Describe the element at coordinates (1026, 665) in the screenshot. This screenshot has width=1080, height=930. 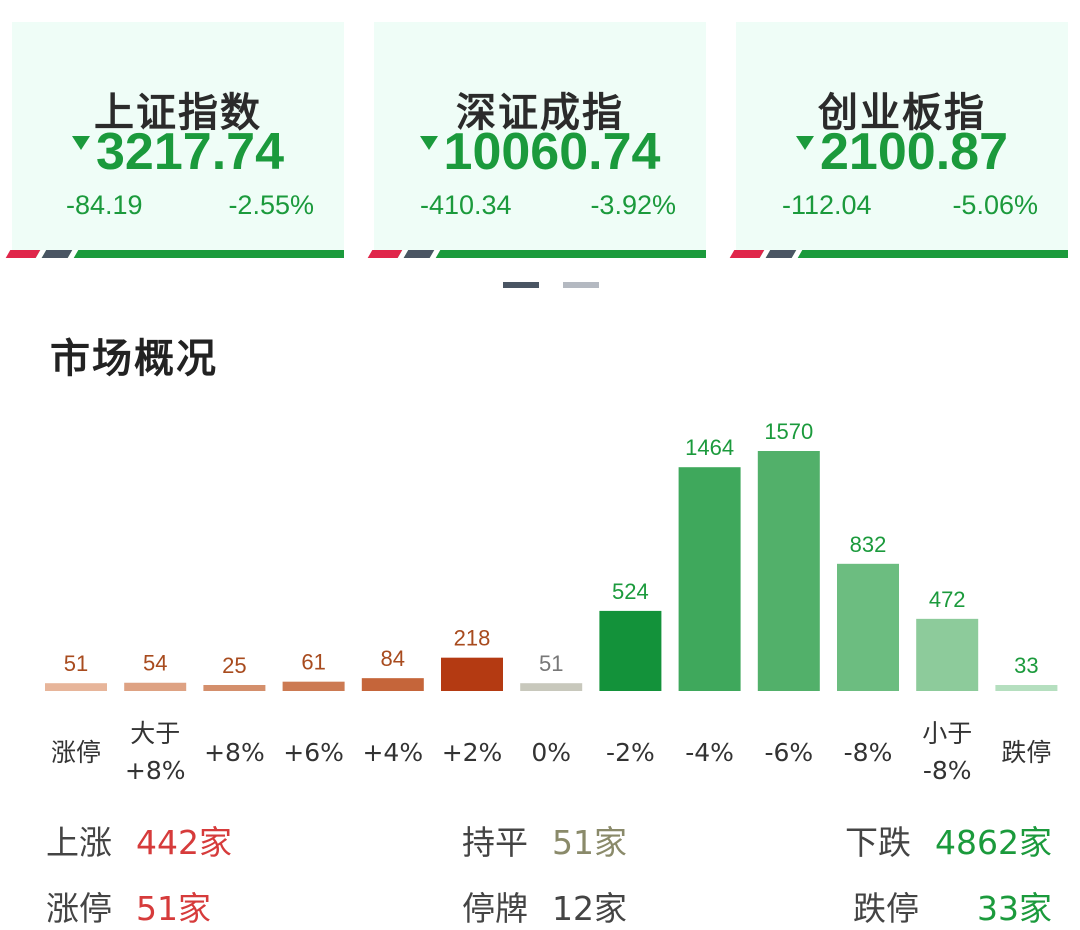
I see `bar-value-label: 33` at that location.